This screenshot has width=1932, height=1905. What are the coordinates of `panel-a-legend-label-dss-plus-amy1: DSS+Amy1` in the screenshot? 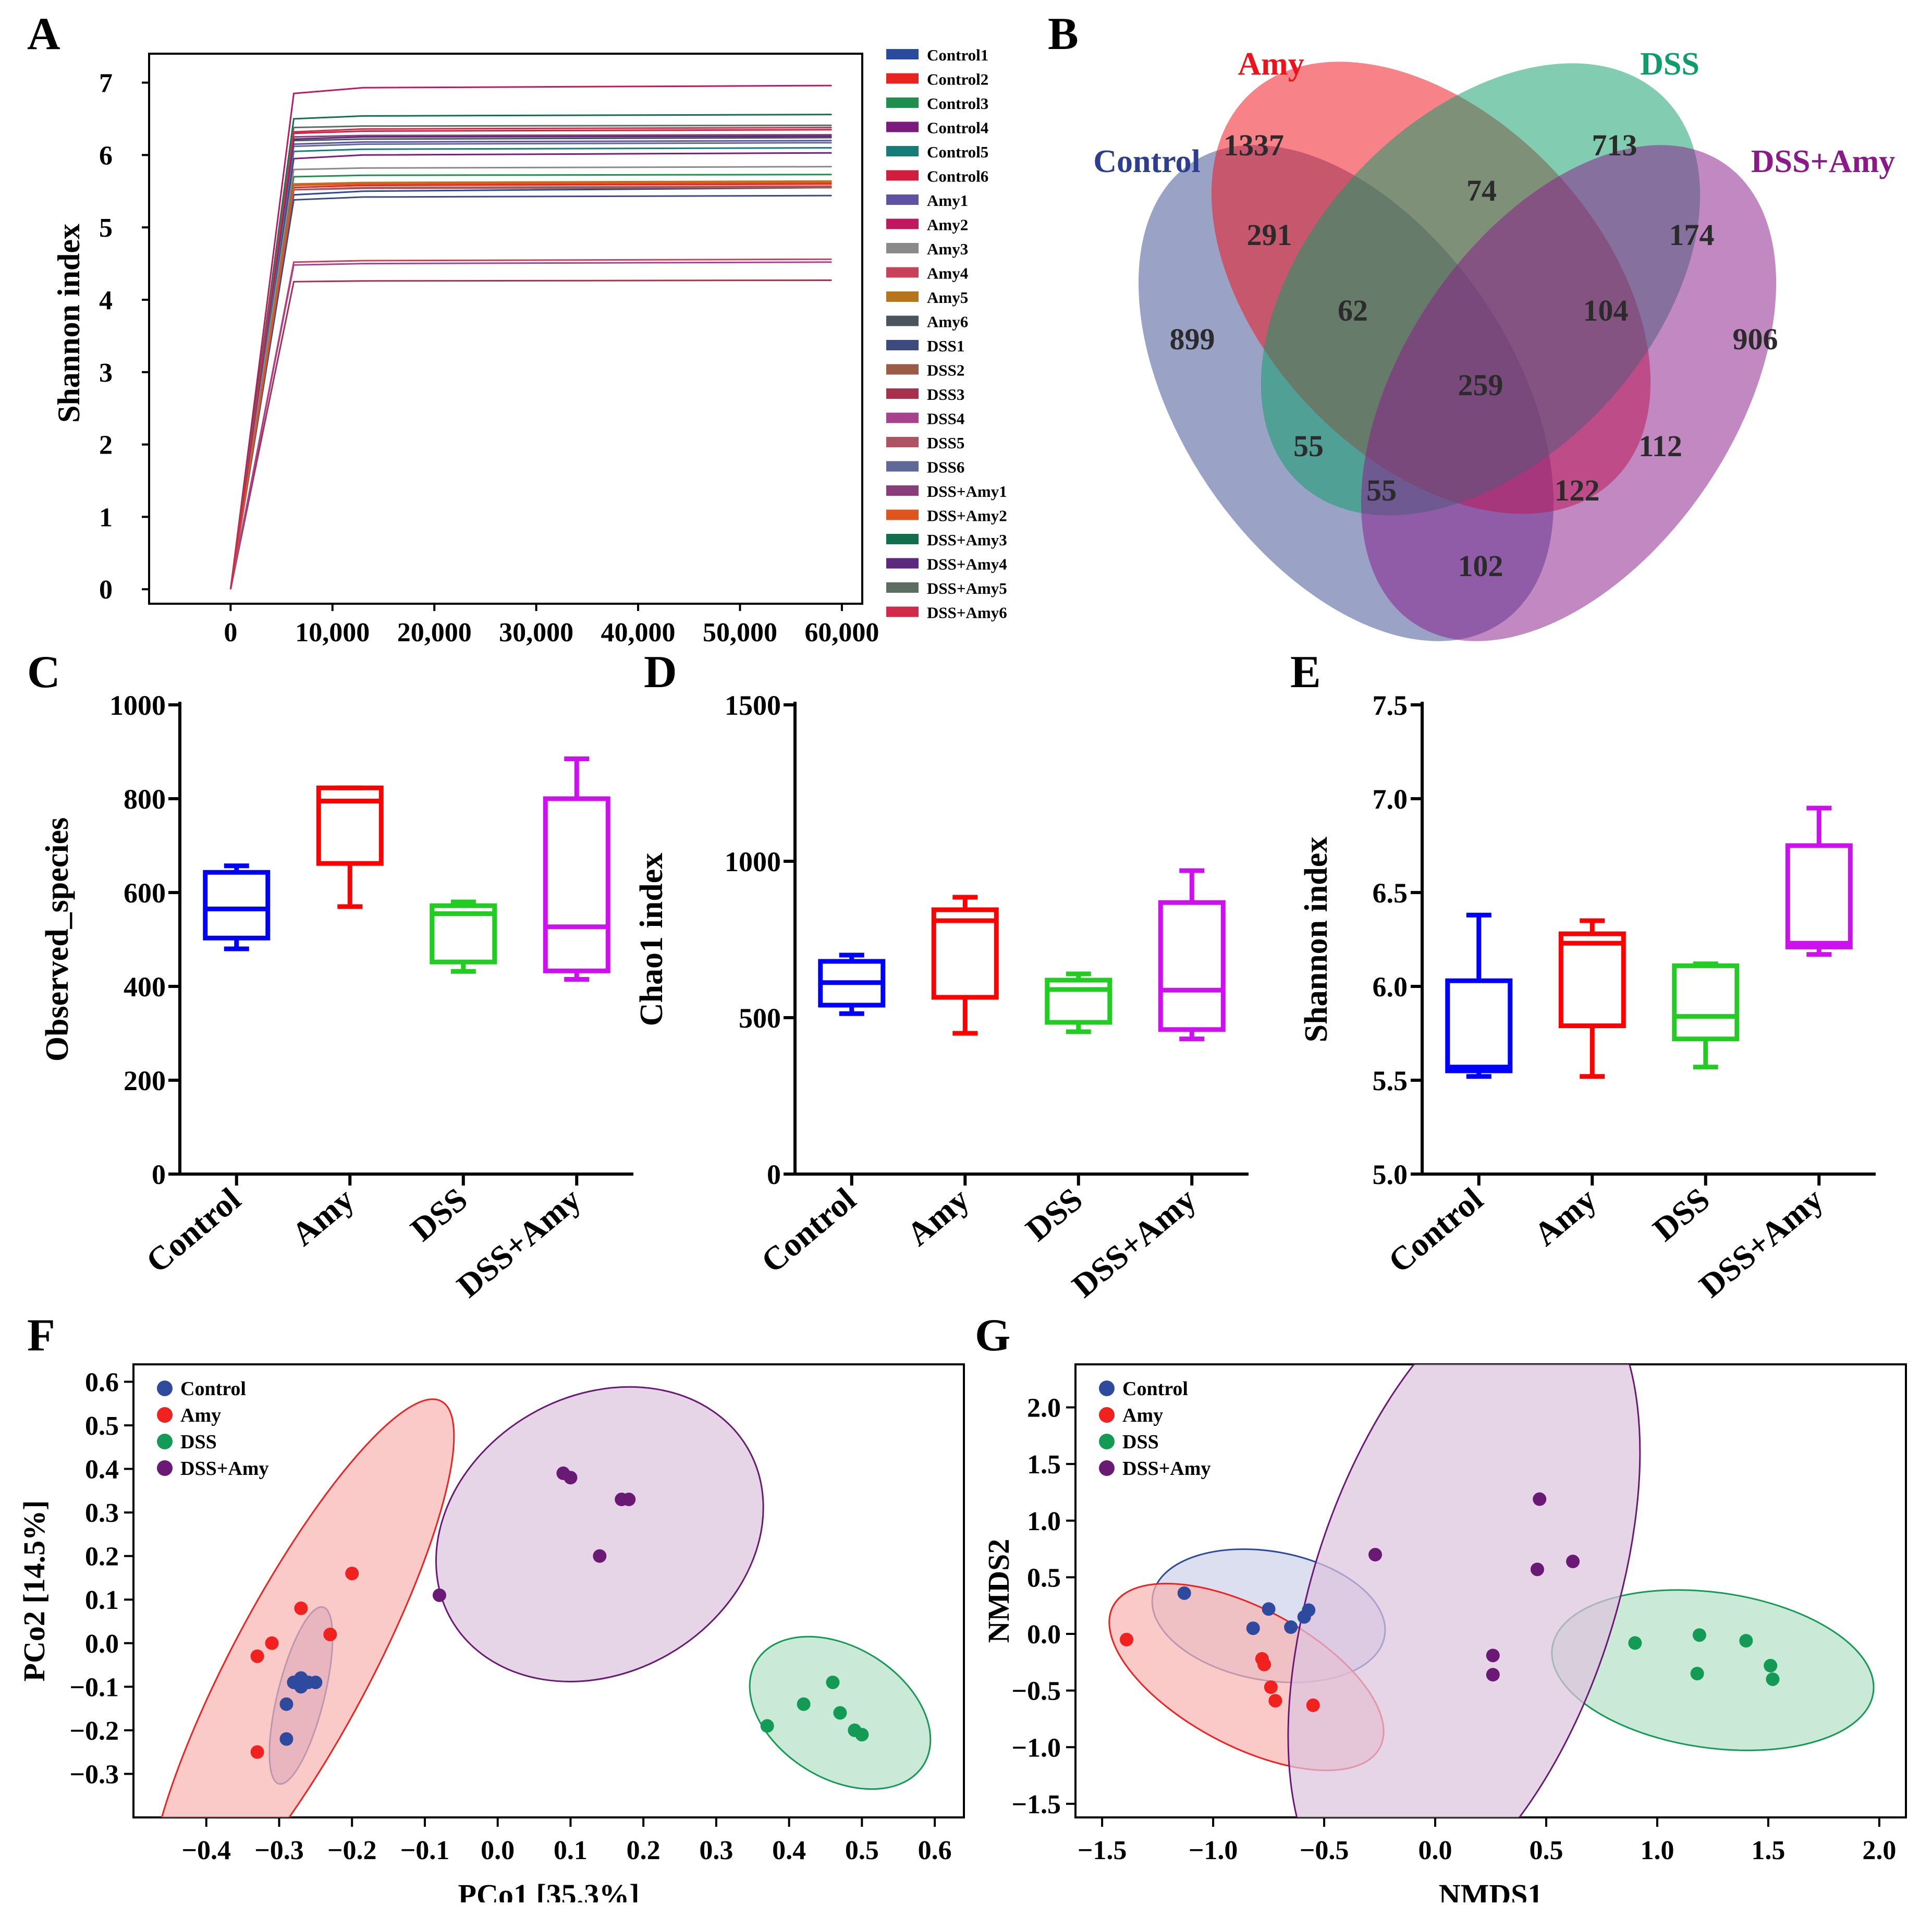 It's located at (967, 491).